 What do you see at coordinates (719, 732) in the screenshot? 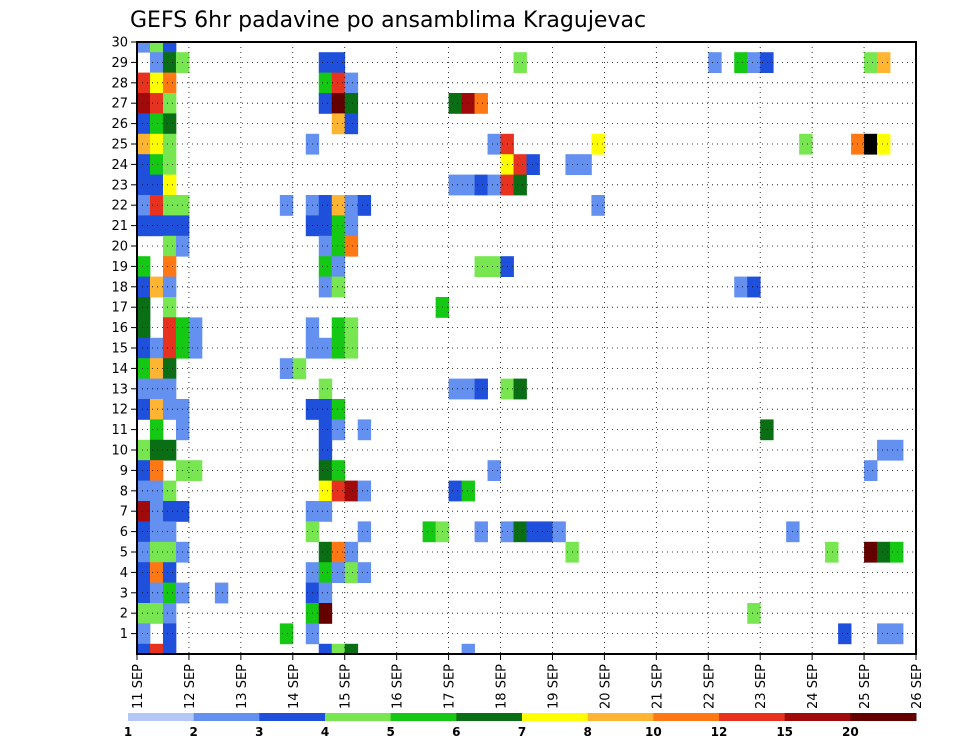
I see `colorbar-label: 12` at bounding box center [719, 732].